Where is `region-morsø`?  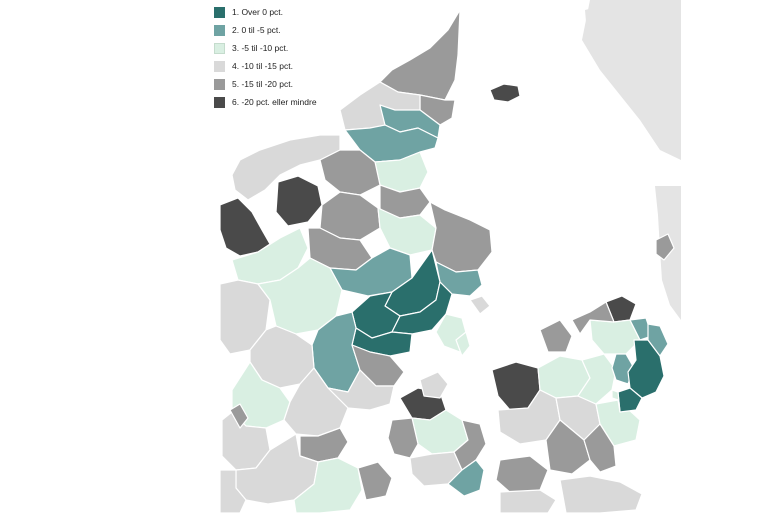
region-morsø is located at coordinates (299, 201).